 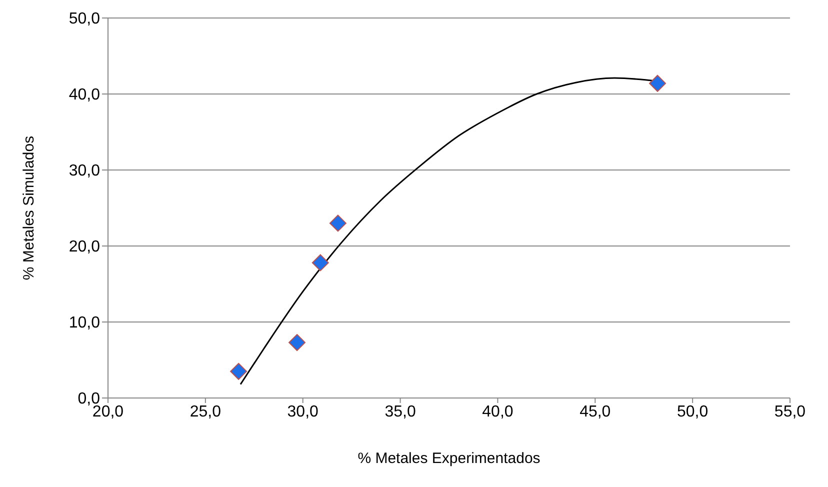 I want to click on y-tick-label: 20,0, so click(x=84, y=247).